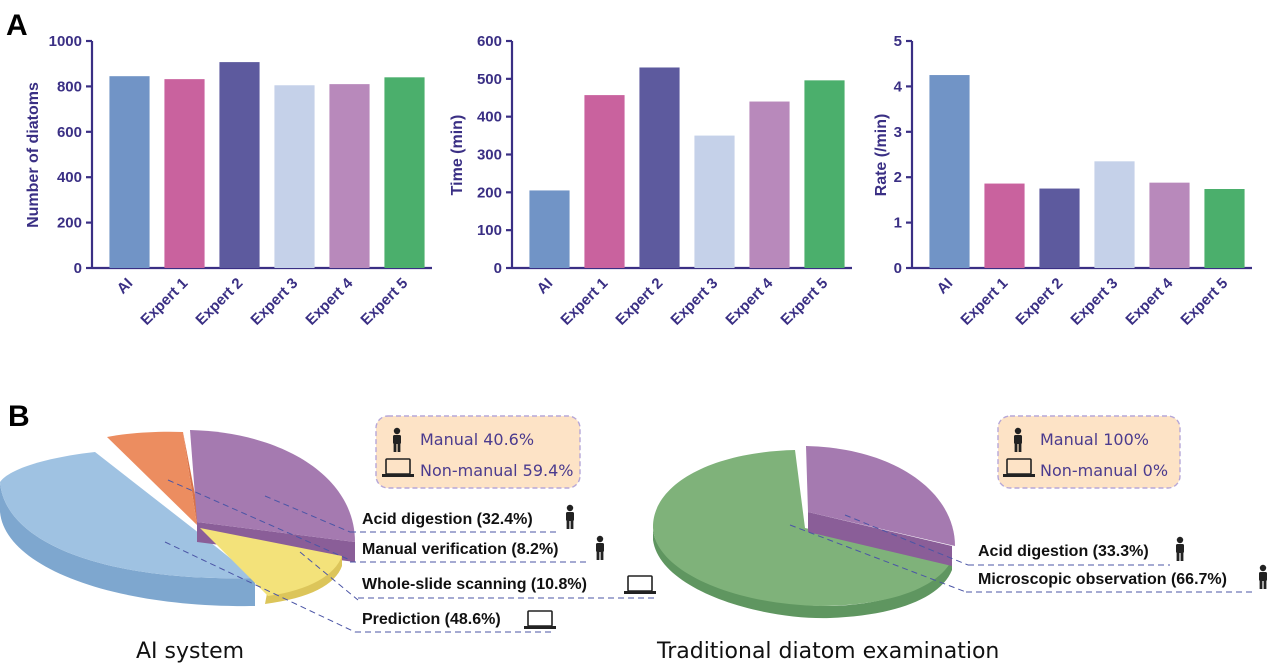 The image size is (1279, 666). What do you see at coordinates (152, 478) in the screenshot?
I see `pie-slice-manual-verification` at bounding box center [152, 478].